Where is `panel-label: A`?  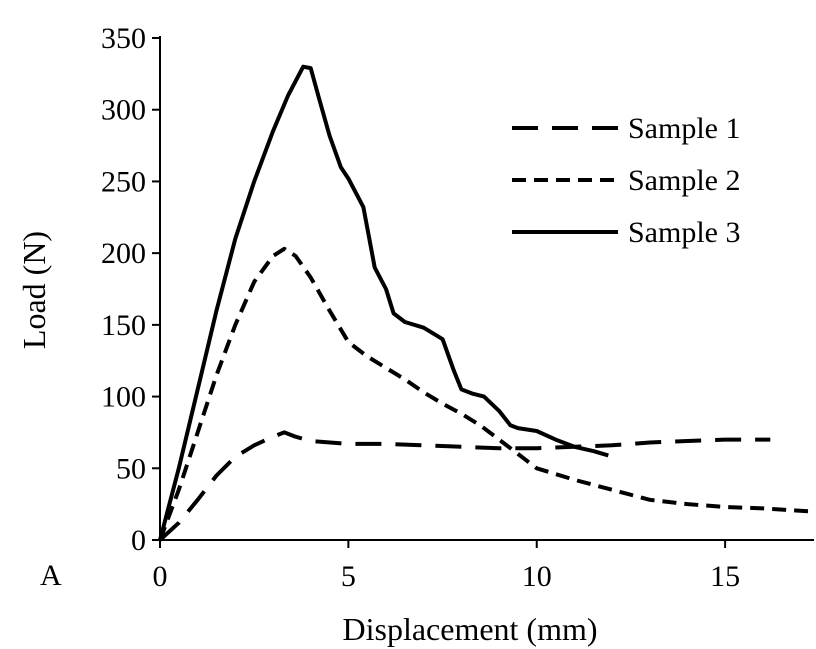
panel-label: A is located at coordinates (51, 575).